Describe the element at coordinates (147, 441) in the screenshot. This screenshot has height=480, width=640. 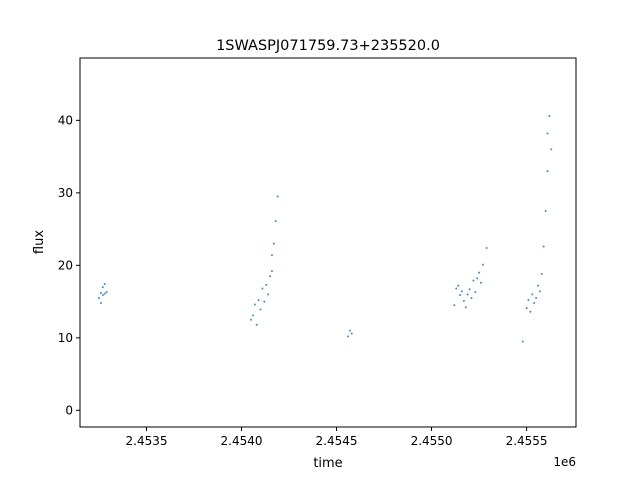
I see `x-tick-label: 2.4535` at that location.